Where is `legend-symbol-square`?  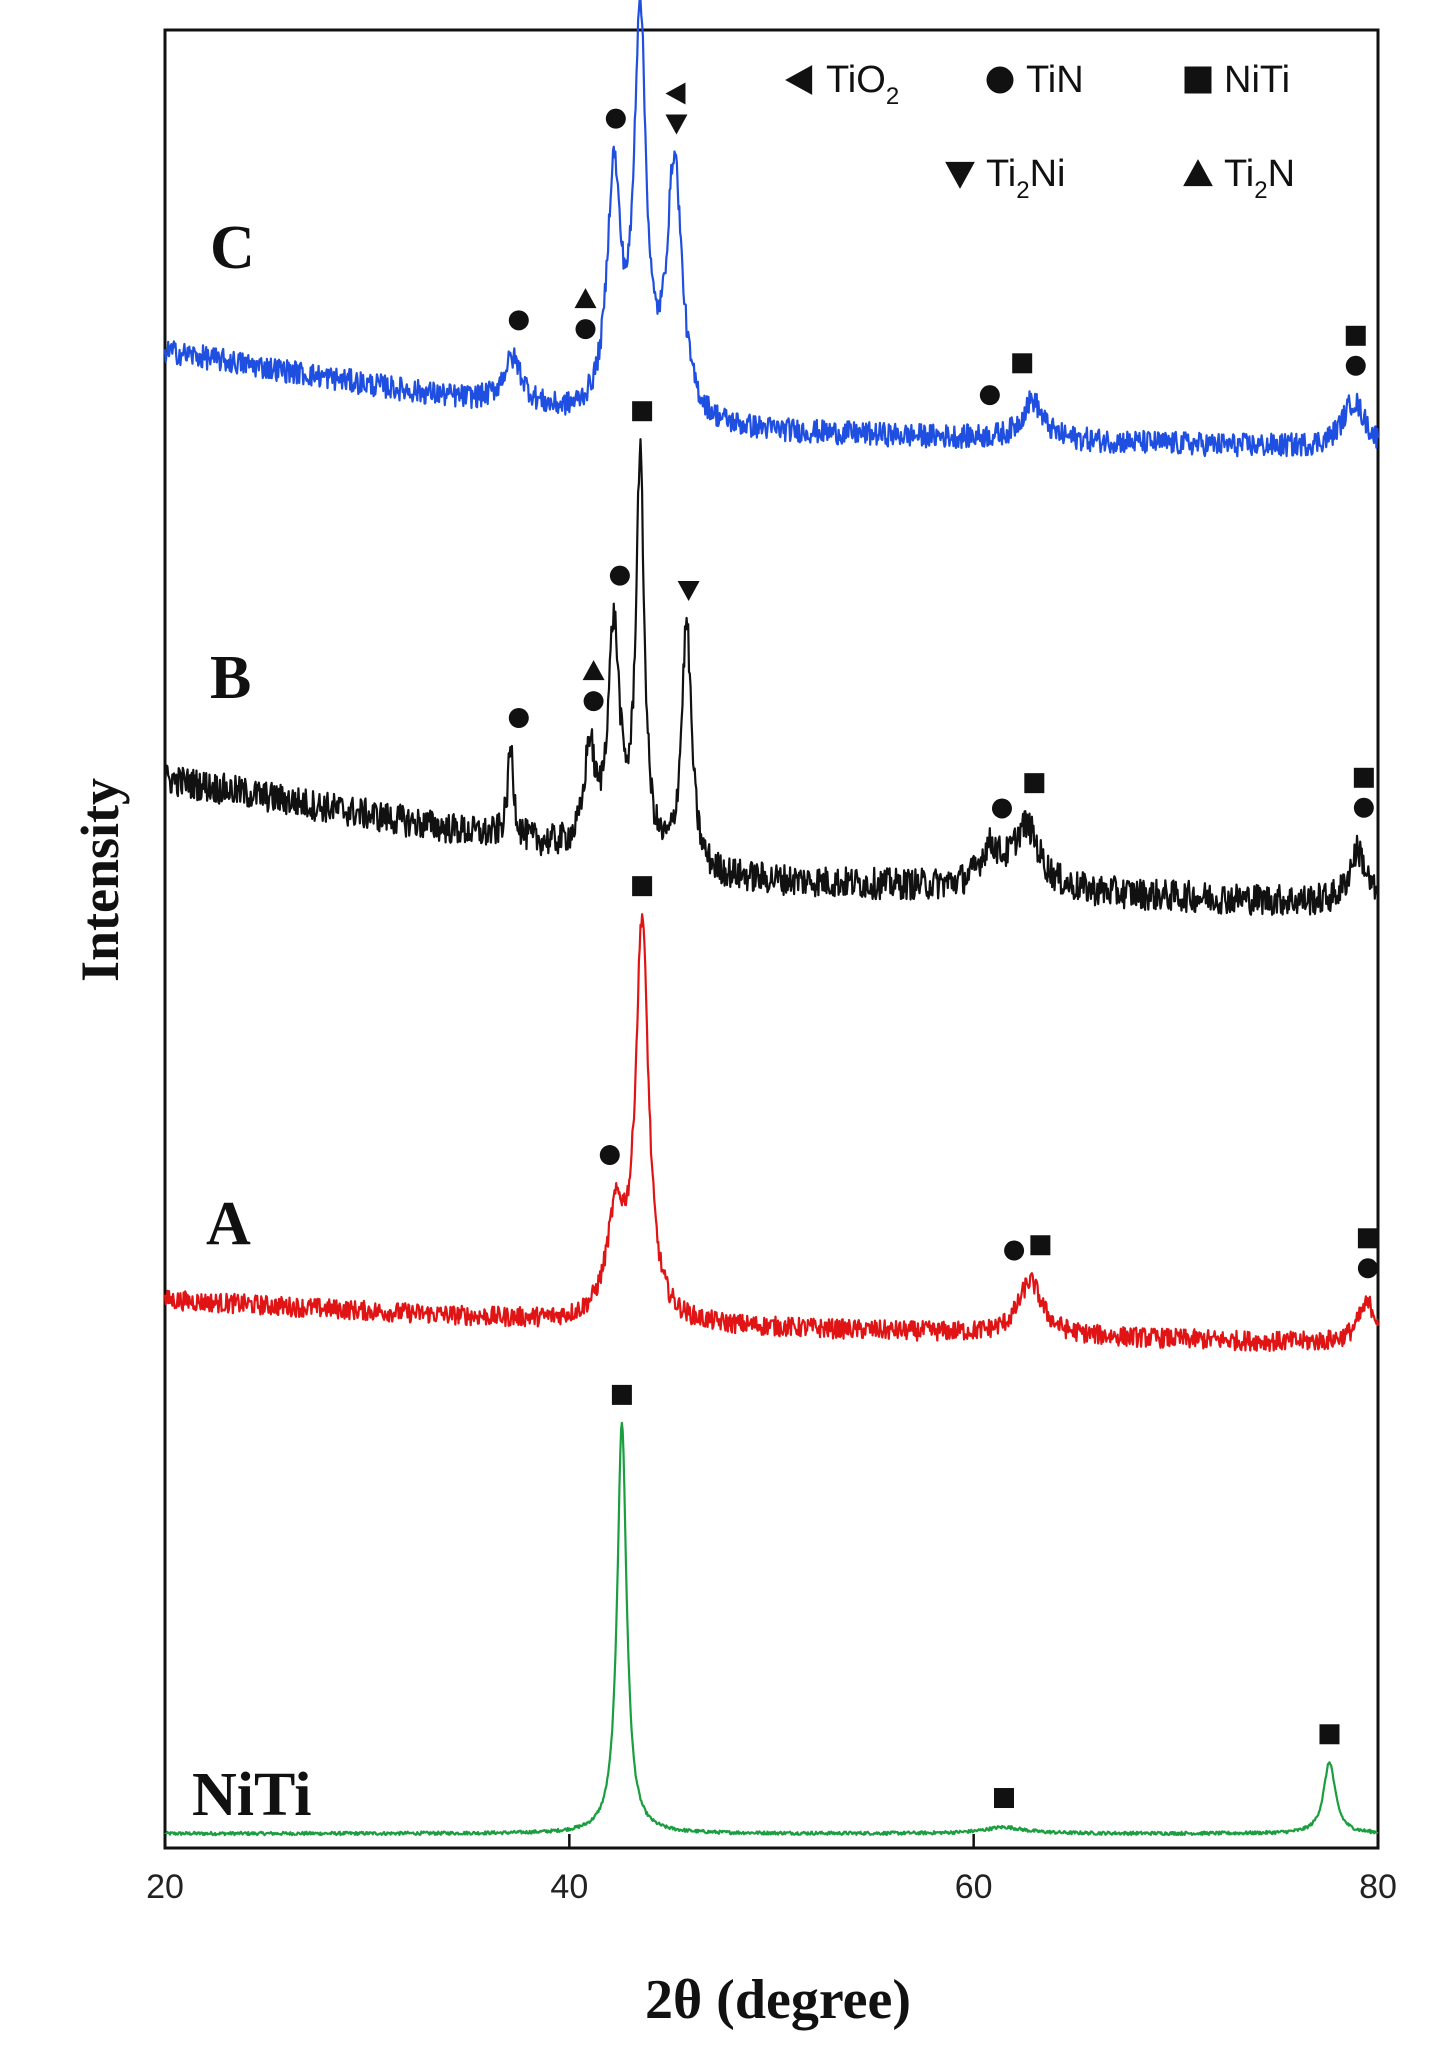 legend-symbol-square is located at coordinates (1198, 80).